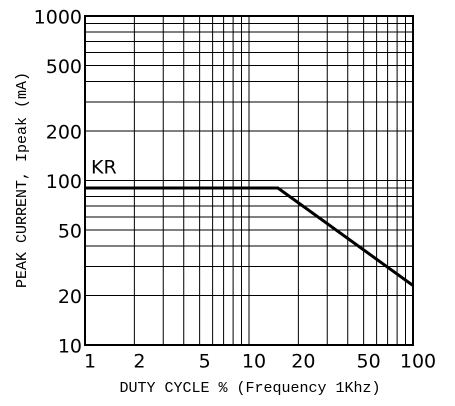  Describe the element at coordinates (249, 388) in the screenshot. I see `x-axis-label: DUTY CYCLE % (Frequency 1Khz)` at that location.